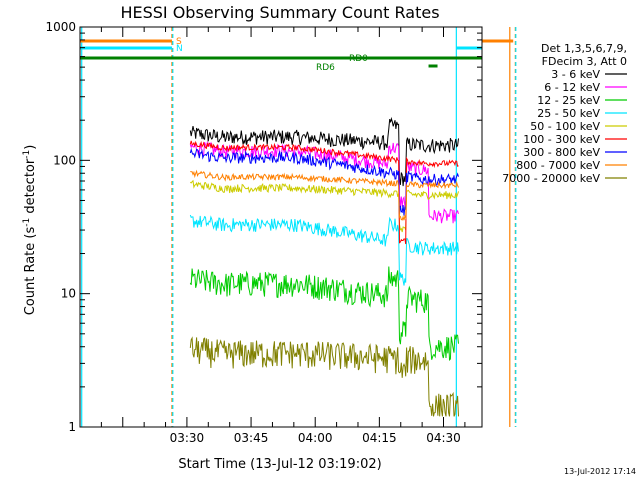 This screenshot has height=480, width=640. Describe the element at coordinates (60, 27) in the screenshot. I see `y-tick-label: 1000` at that location.